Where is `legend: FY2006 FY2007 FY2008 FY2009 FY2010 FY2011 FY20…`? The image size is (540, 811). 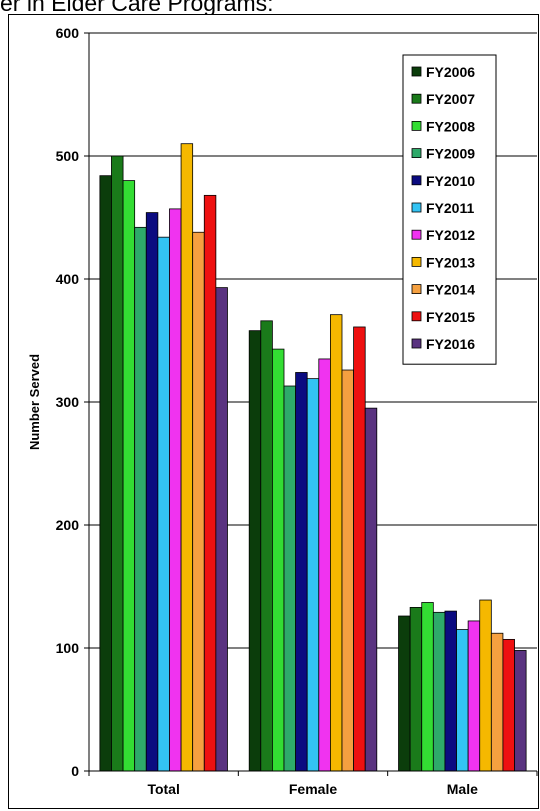 legend: FY2006 FY2007 FY2008 FY2009 FY2010 FY2011 FY20… is located at coordinates (449, 209).